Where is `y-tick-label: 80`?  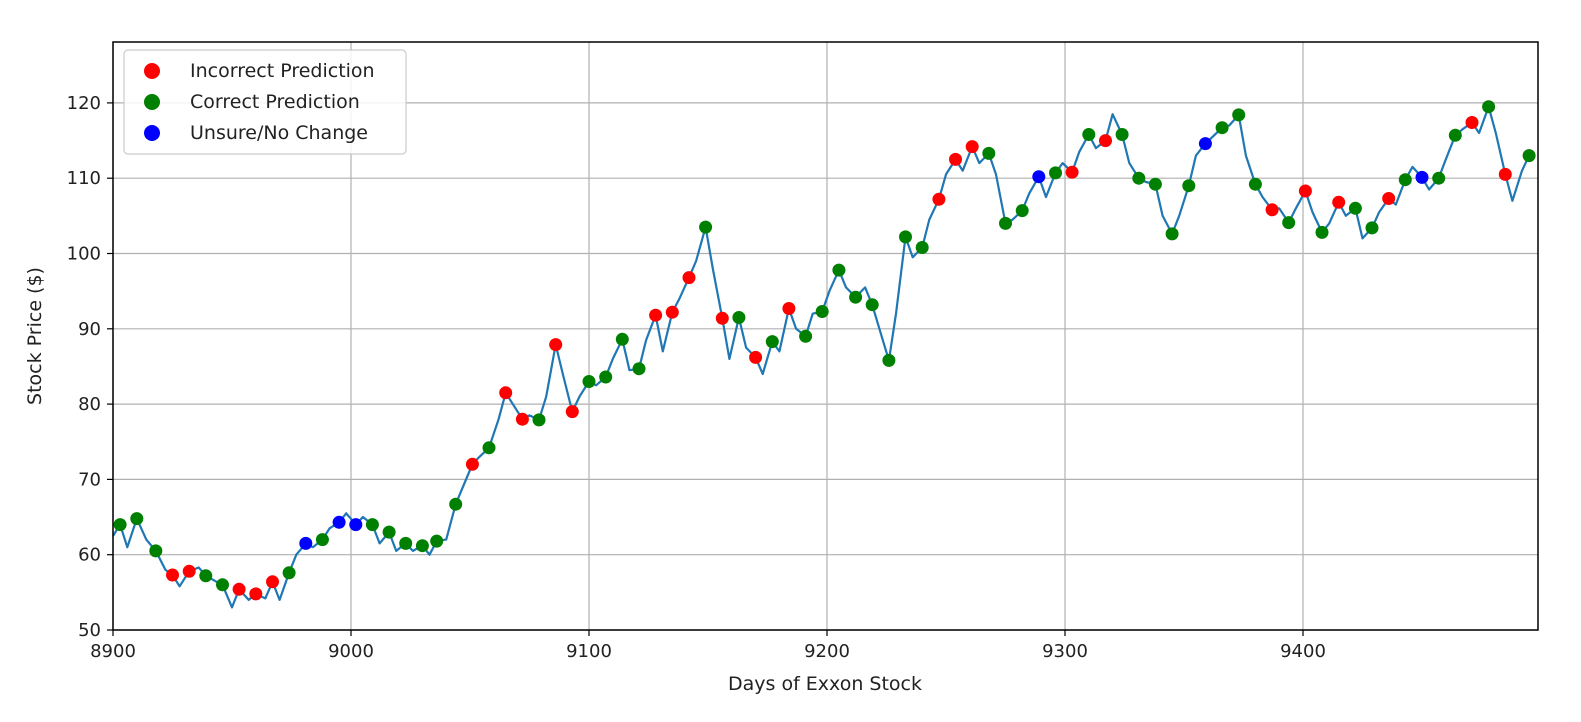
y-tick-label: 80 is located at coordinates (89, 404).